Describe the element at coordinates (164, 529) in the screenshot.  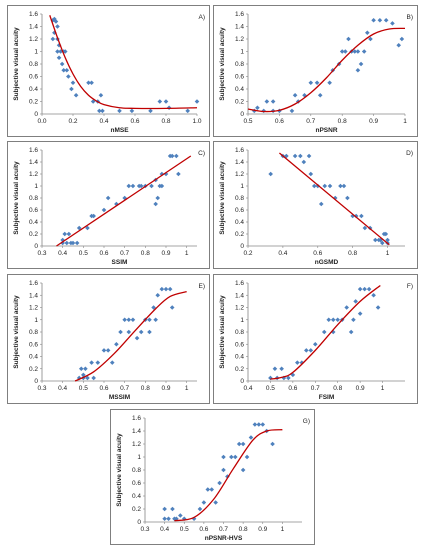
I see `x-tick-label: 0.4` at that location.